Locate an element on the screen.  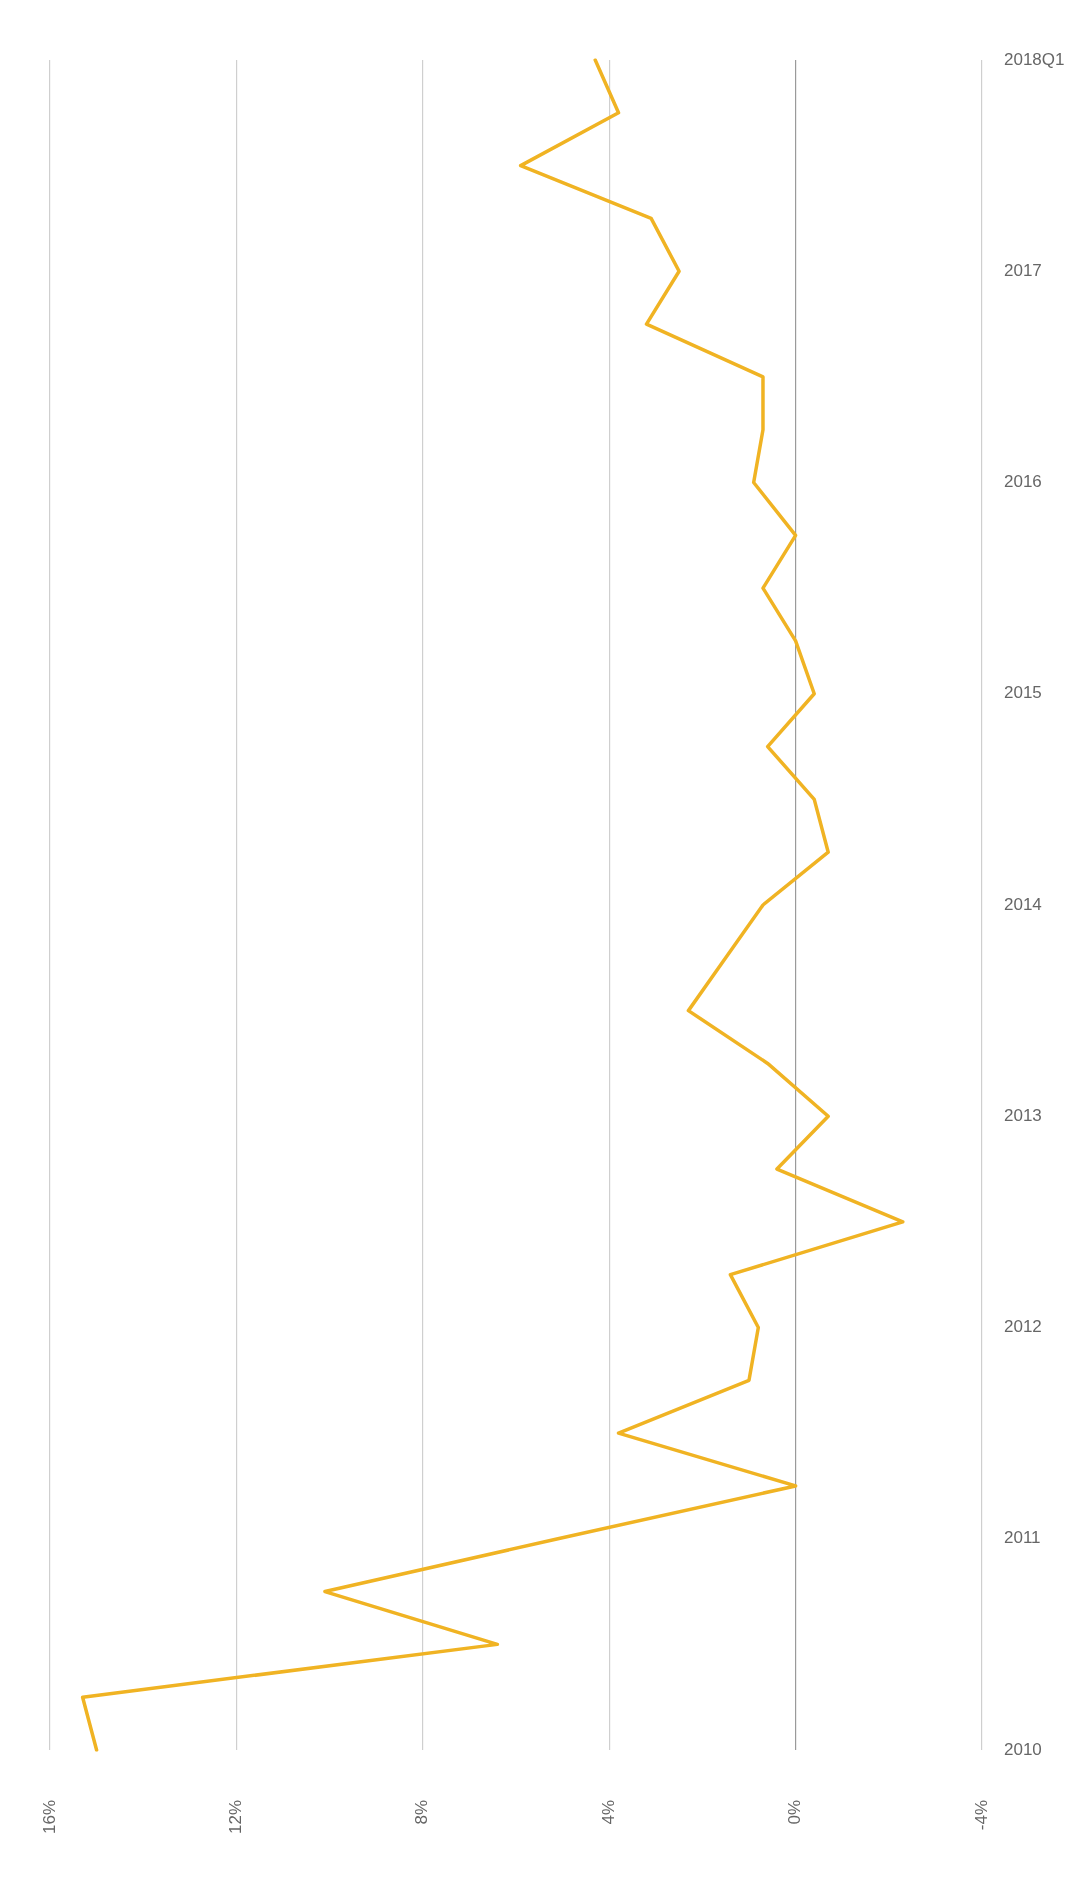
y-tick-label: 2014 is located at coordinates (1023, 904).